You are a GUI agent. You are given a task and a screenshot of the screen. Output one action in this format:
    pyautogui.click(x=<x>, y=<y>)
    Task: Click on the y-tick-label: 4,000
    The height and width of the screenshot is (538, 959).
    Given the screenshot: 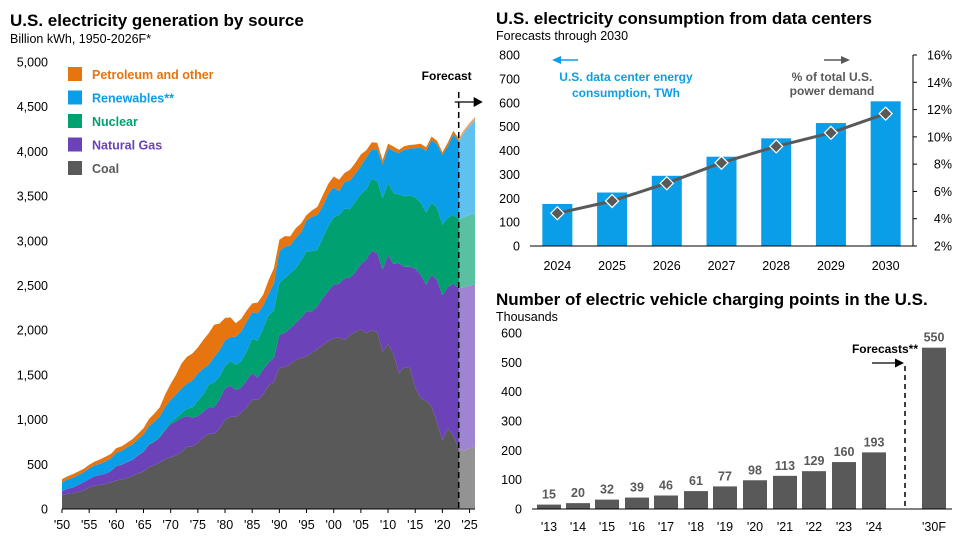 What is the action you would take?
    pyautogui.click(x=32, y=152)
    